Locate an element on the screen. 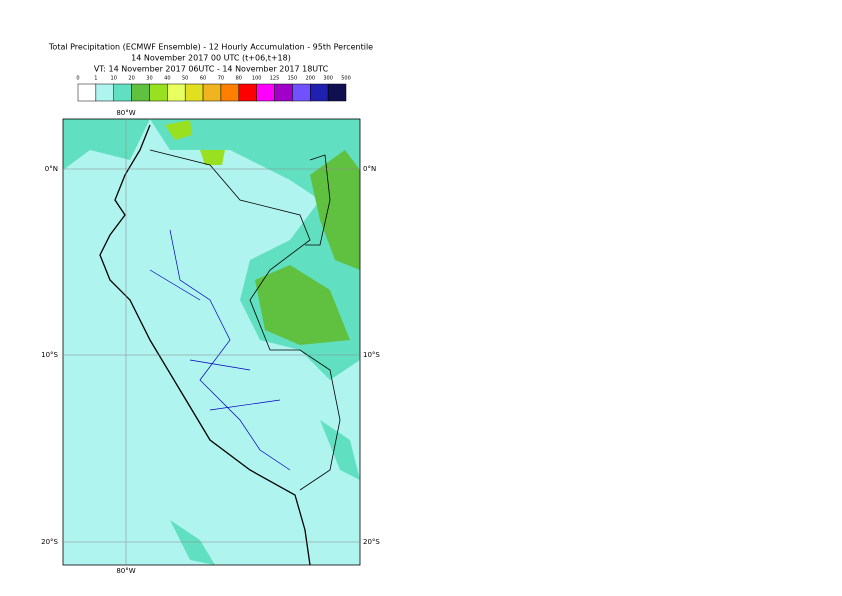  legend-label: 125 is located at coordinates (275, 79).